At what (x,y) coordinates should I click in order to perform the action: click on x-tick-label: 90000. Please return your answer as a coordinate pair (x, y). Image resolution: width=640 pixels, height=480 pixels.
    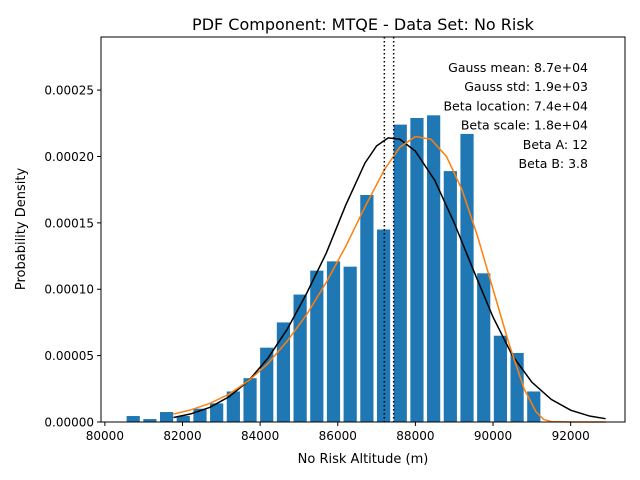
    Looking at the image, I should click on (493, 436).